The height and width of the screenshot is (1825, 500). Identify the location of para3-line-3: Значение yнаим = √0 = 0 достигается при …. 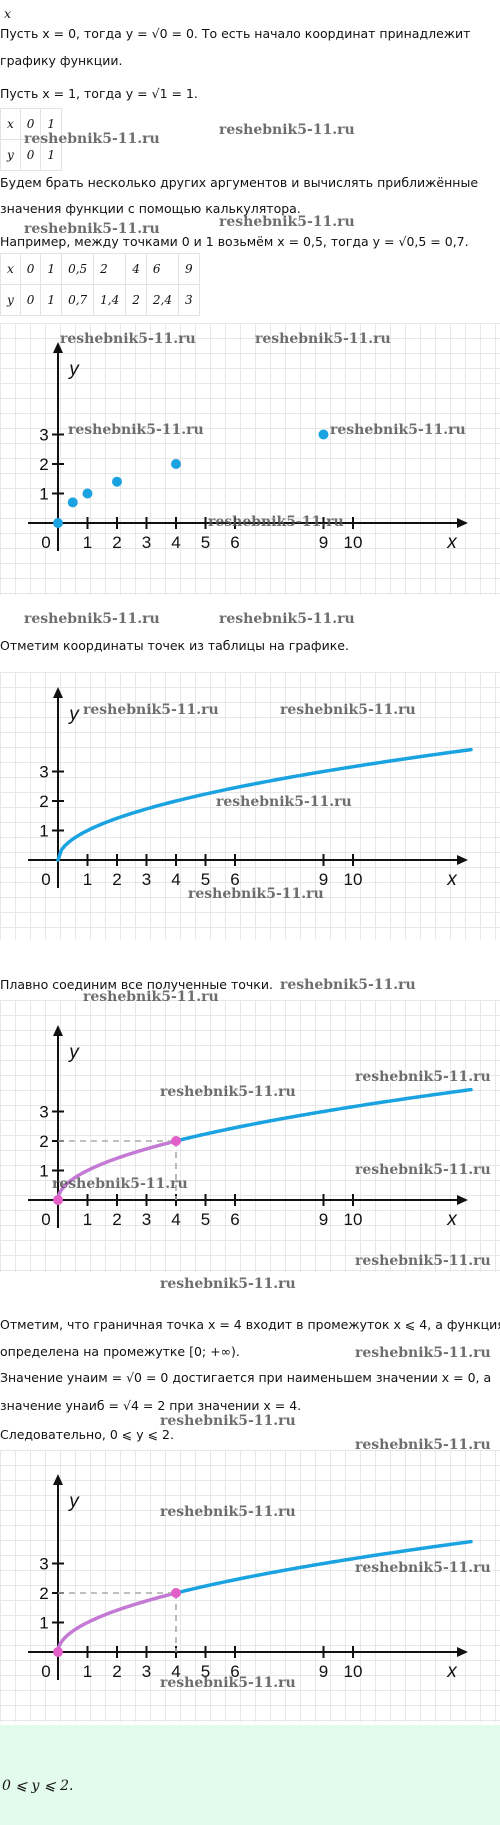
(246, 1377).